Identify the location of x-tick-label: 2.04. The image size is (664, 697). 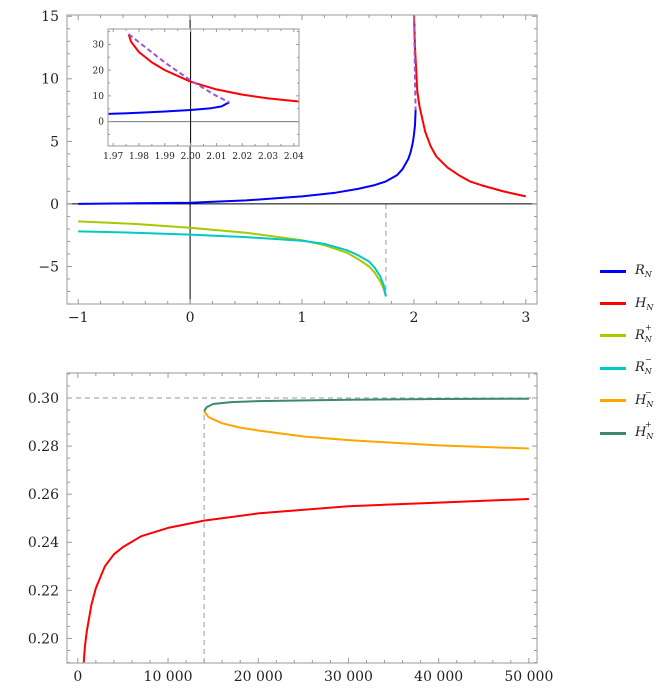
(294, 157).